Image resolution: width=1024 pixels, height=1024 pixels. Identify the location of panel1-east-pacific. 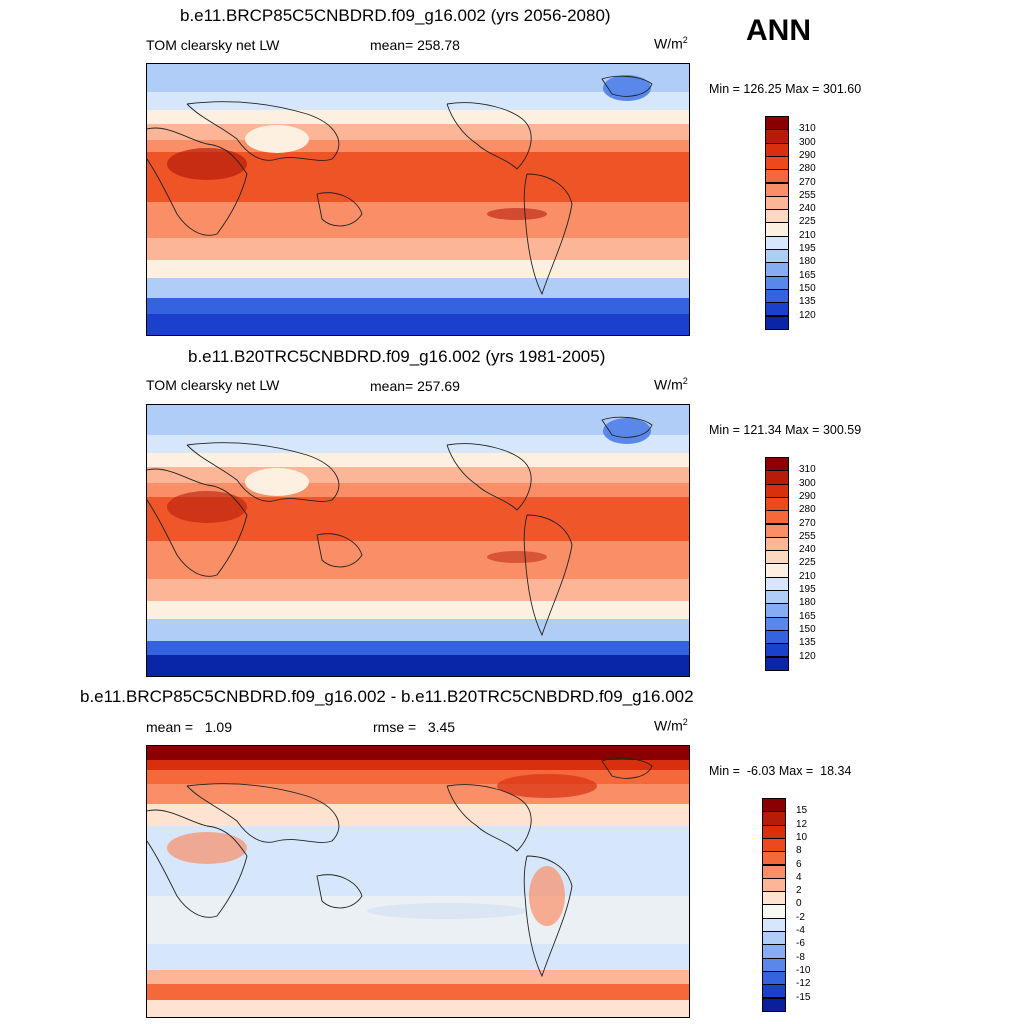
(517, 214).